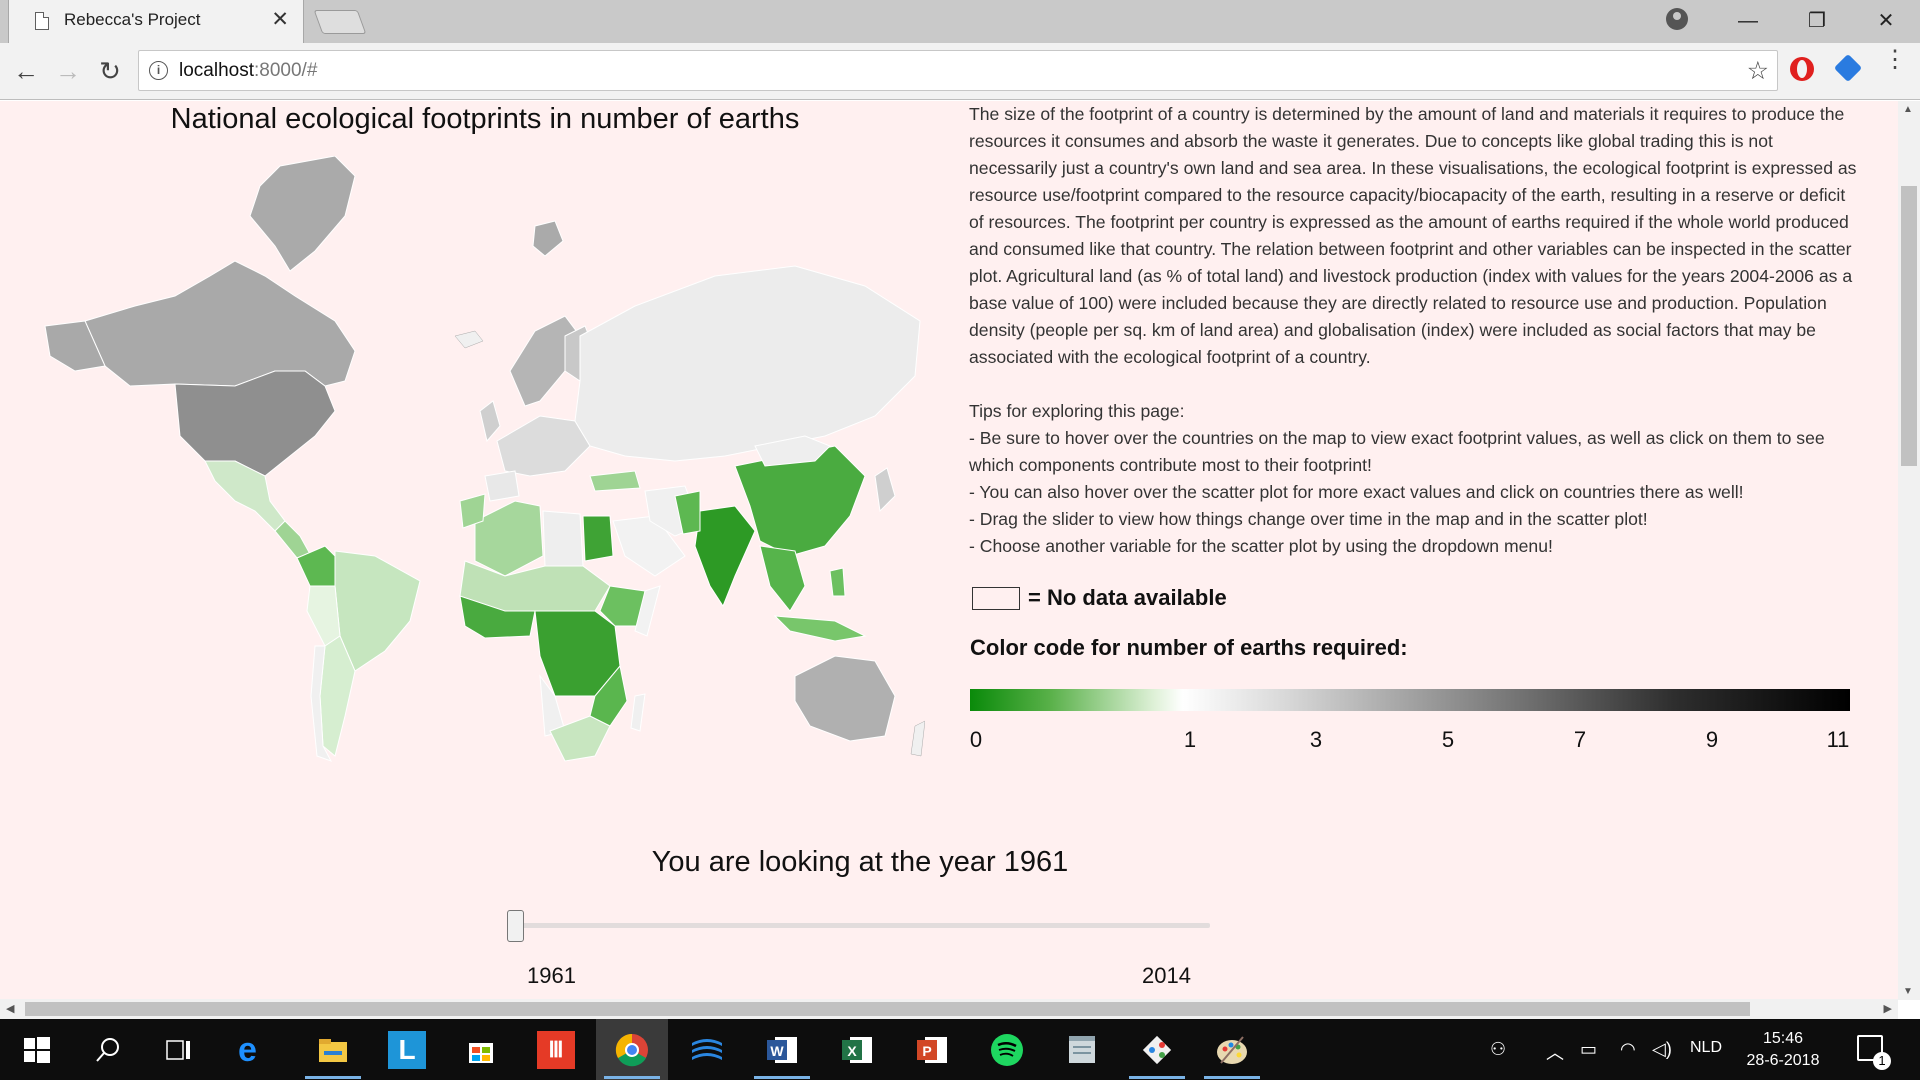  I want to click on show-hidden-icons-icon: ︿, so click(1555, 1053).